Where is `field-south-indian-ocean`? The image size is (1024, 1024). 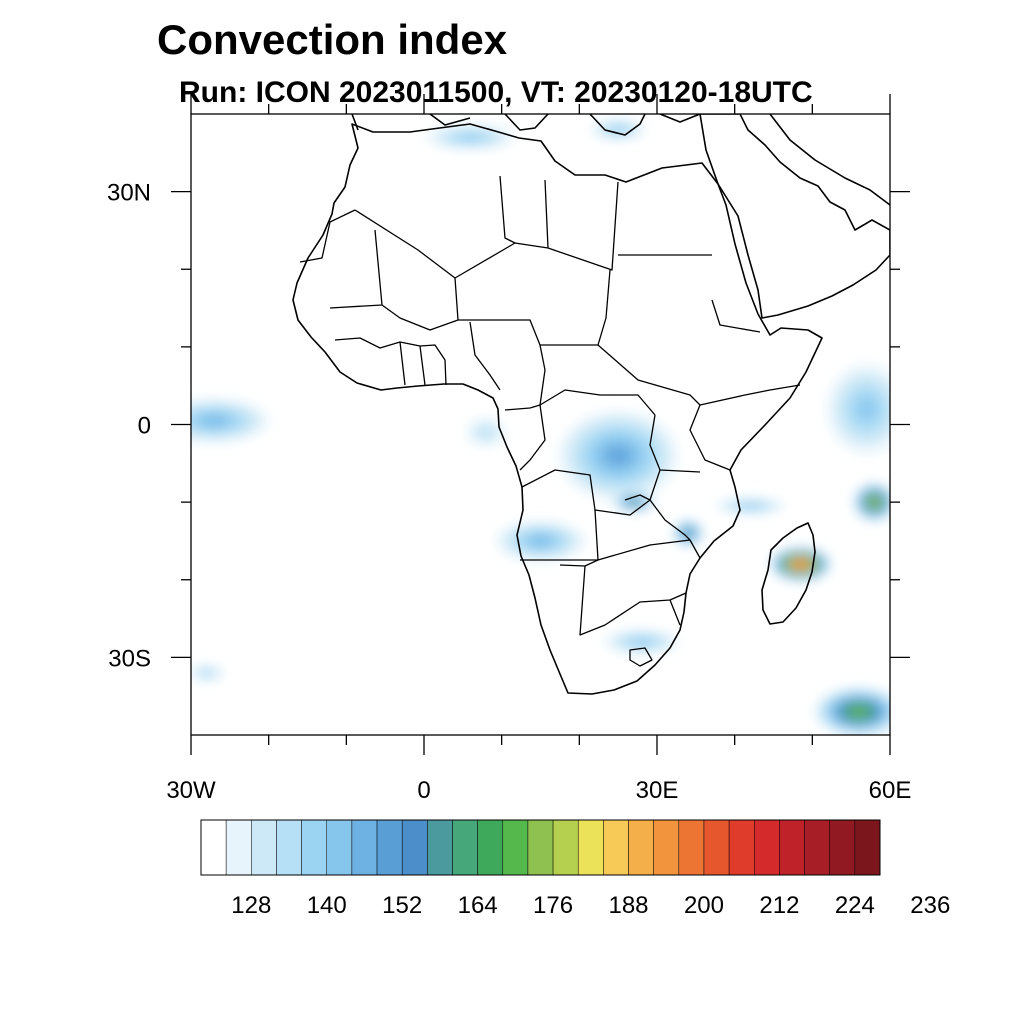 field-south-indian-ocean is located at coordinates (851, 710).